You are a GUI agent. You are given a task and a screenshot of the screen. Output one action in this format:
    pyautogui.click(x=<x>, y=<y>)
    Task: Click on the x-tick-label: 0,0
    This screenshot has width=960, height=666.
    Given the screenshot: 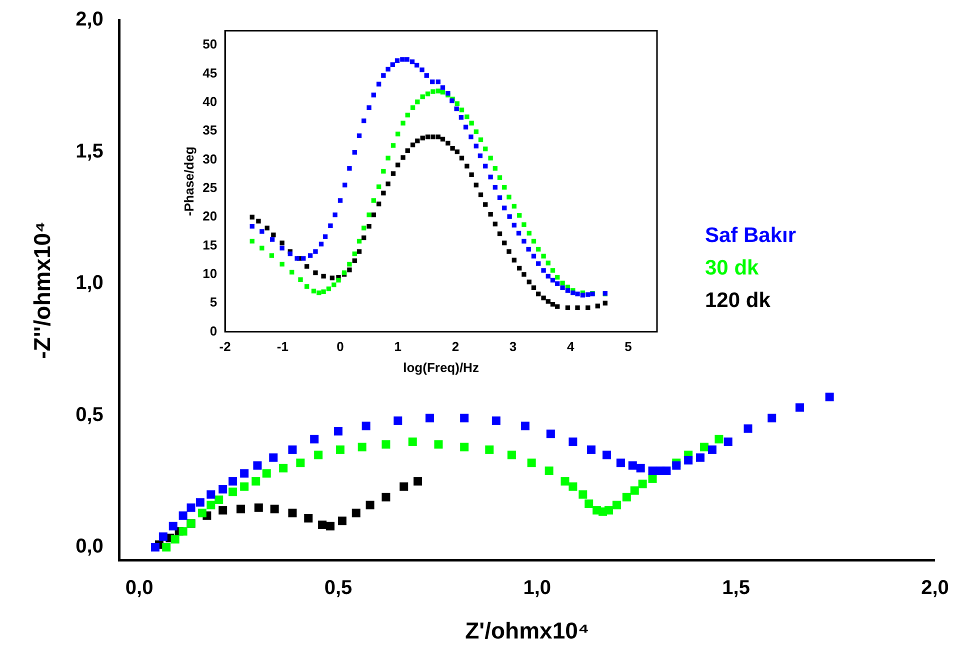 What is the action you would take?
    pyautogui.click(x=139, y=587)
    